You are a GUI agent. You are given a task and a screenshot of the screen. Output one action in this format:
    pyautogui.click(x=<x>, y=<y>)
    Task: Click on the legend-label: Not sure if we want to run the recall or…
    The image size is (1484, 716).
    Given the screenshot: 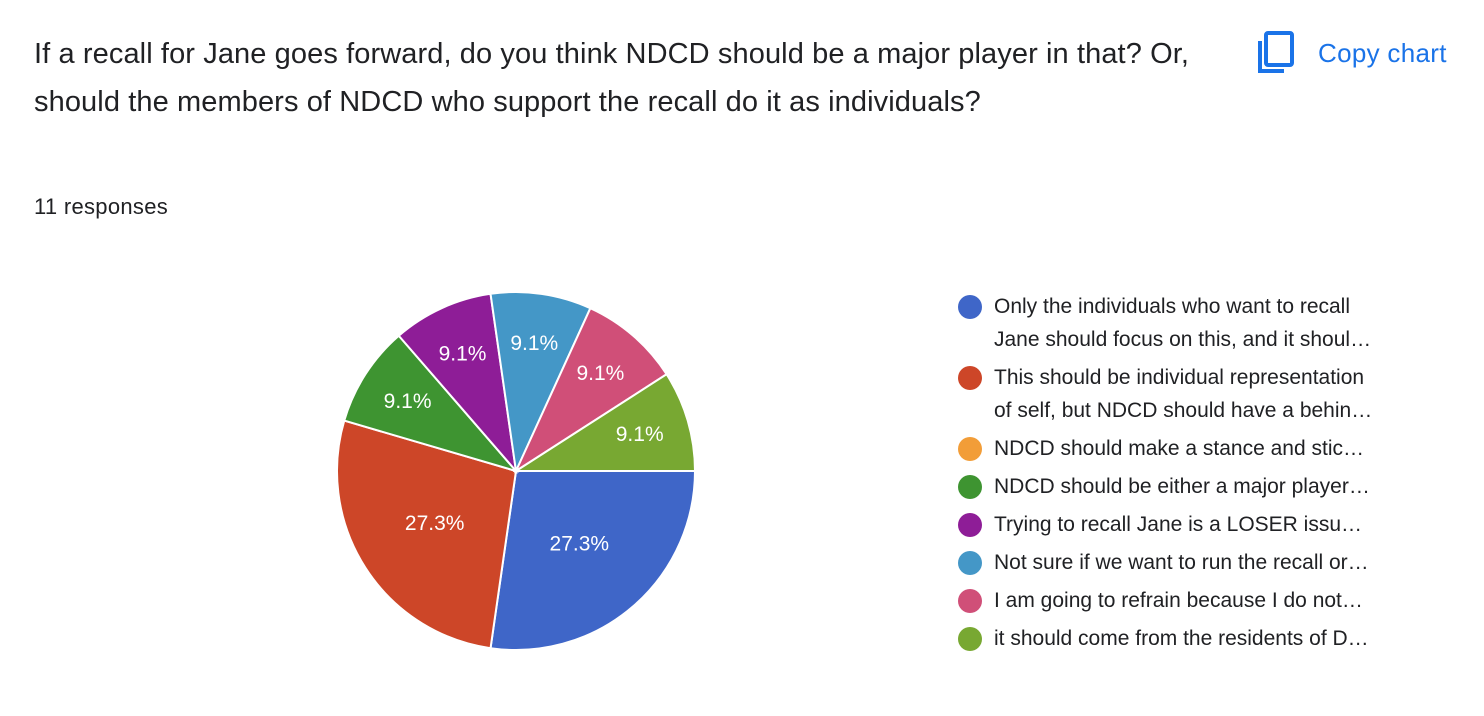 What is the action you would take?
    pyautogui.click(x=1210, y=562)
    